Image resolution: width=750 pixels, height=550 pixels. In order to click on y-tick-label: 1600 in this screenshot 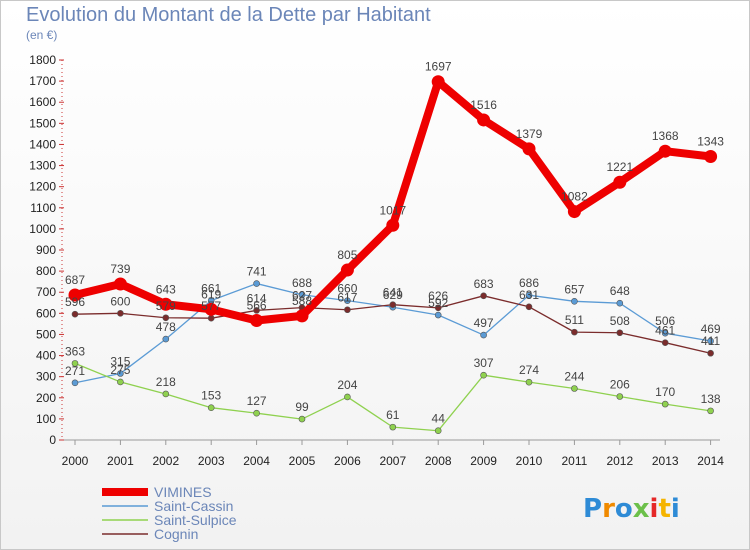, I will do `click(42, 102)`.